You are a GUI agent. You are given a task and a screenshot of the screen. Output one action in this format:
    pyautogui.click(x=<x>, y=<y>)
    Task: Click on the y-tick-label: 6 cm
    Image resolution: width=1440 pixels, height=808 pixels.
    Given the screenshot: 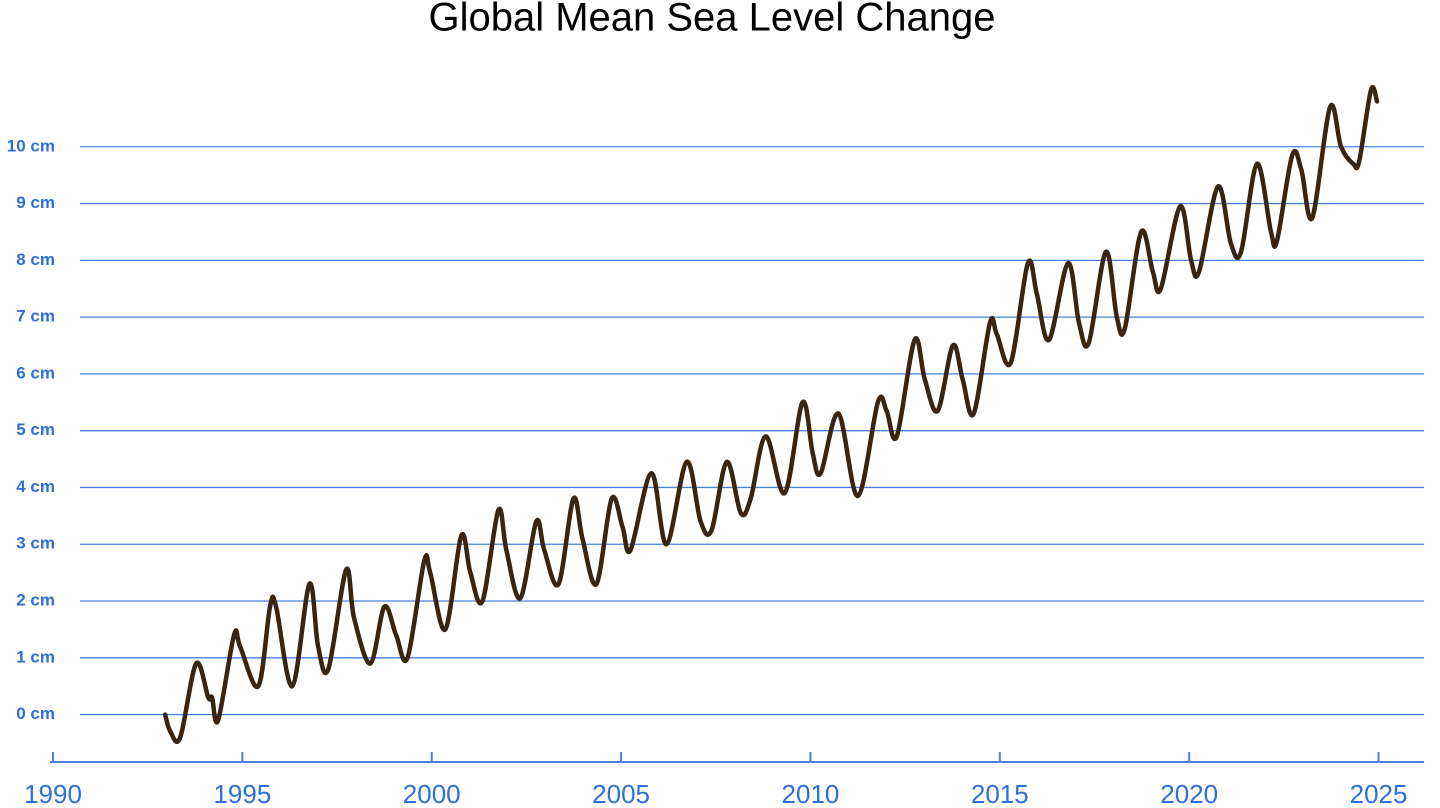 What is the action you would take?
    pyautogui.click(x=35, y=372)
    